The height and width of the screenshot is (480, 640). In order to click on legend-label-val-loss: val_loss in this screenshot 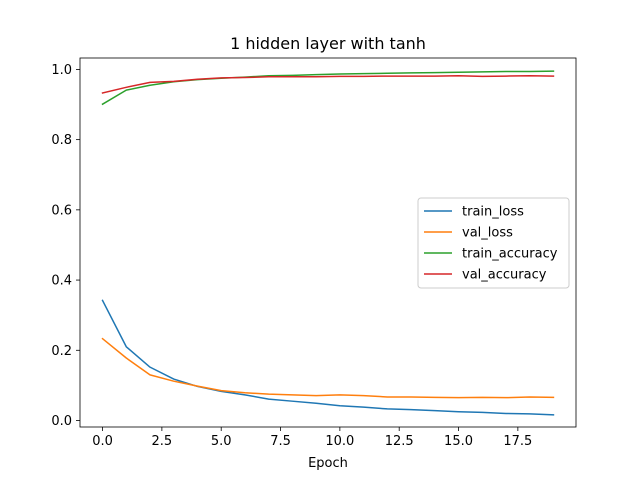, I will do `click(487, 233)`.